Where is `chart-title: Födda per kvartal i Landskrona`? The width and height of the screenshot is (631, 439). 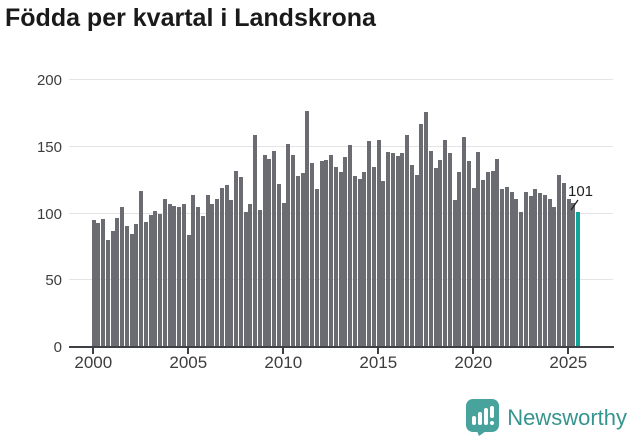 chart-title: Födda per kvartal i Landskrona is located at coordinates (190, 18).